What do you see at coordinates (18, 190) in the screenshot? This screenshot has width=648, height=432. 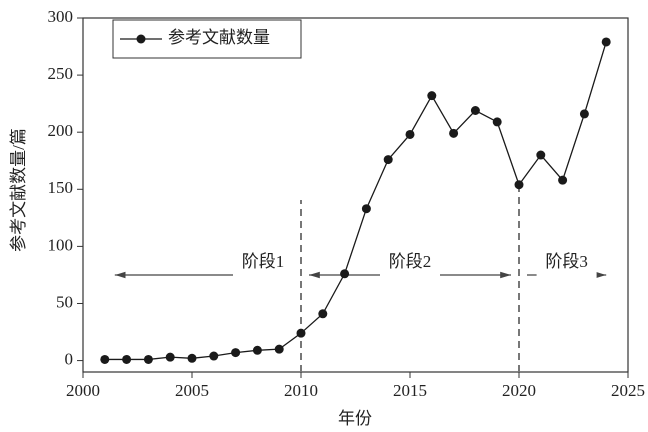 I see `y-axis-label: 参考文献数量/篇` at bounding box center [18, 190].